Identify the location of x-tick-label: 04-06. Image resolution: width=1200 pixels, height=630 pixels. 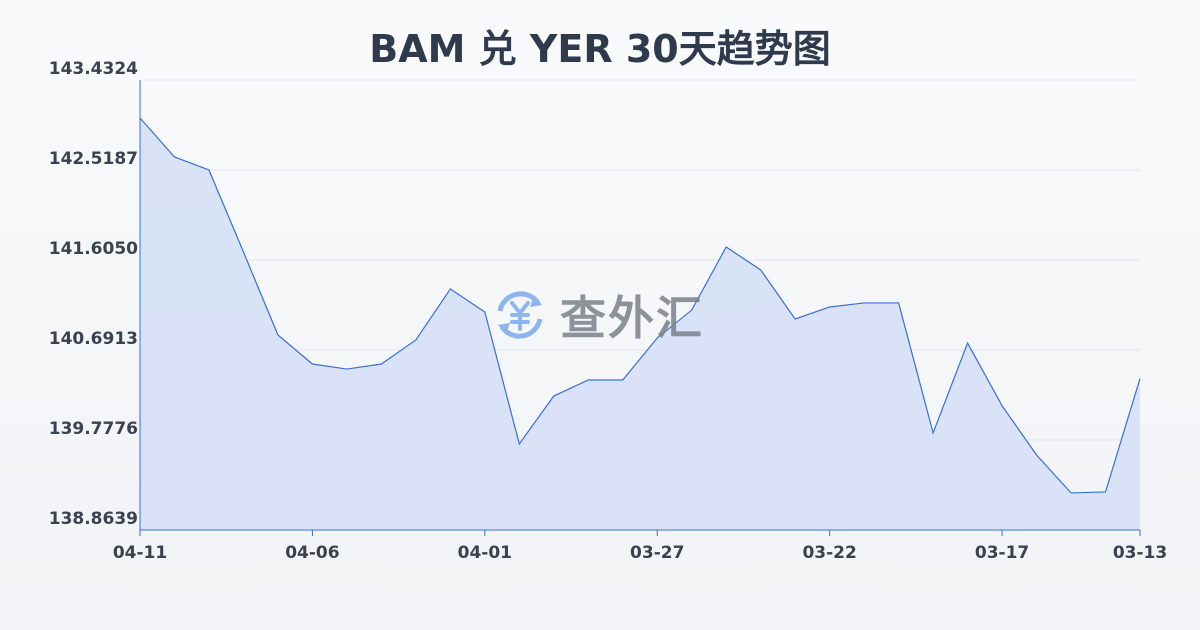
(312, 553).